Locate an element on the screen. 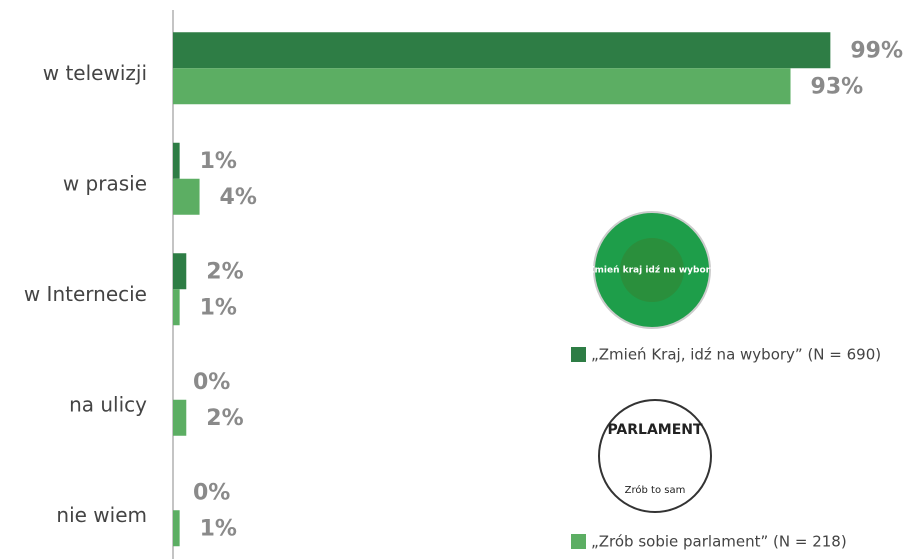 Image resolution: width=923 pixels, height=559 pixels. logo-zmien: Zmień kraj idź na wybory is located at coordinates (652, 270).